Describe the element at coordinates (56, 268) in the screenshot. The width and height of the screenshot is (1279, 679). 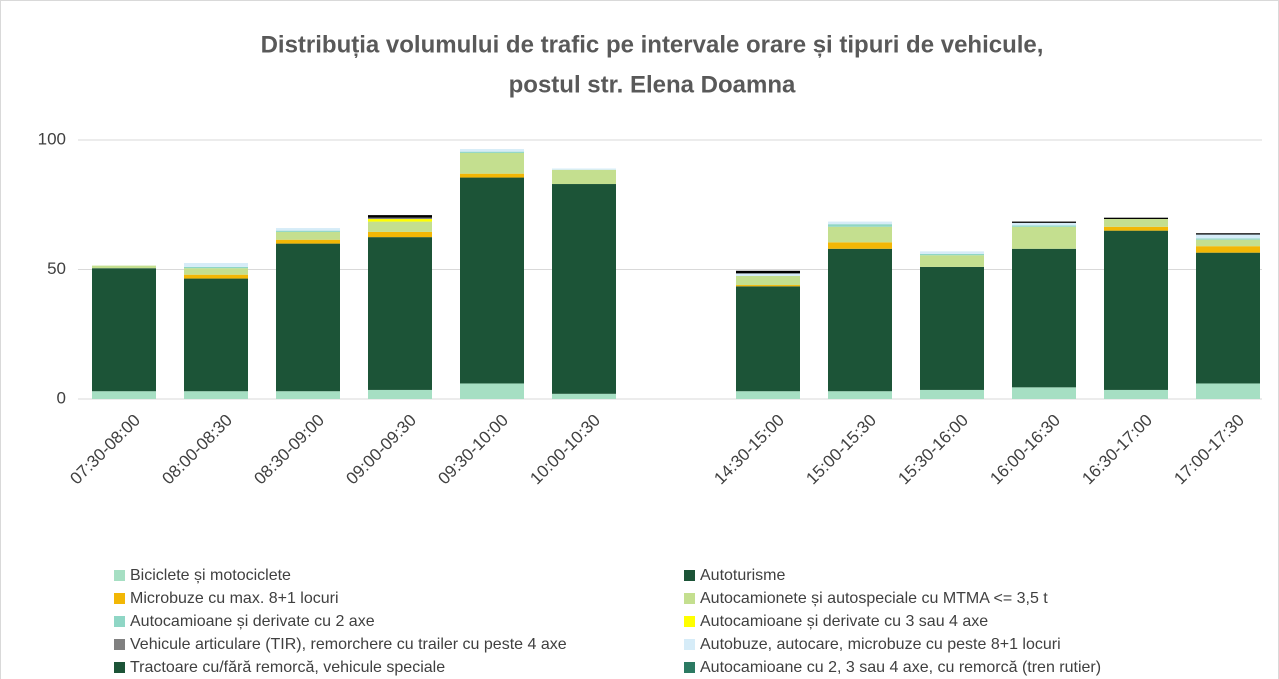
I see `y-tick-label: 50` at that location.